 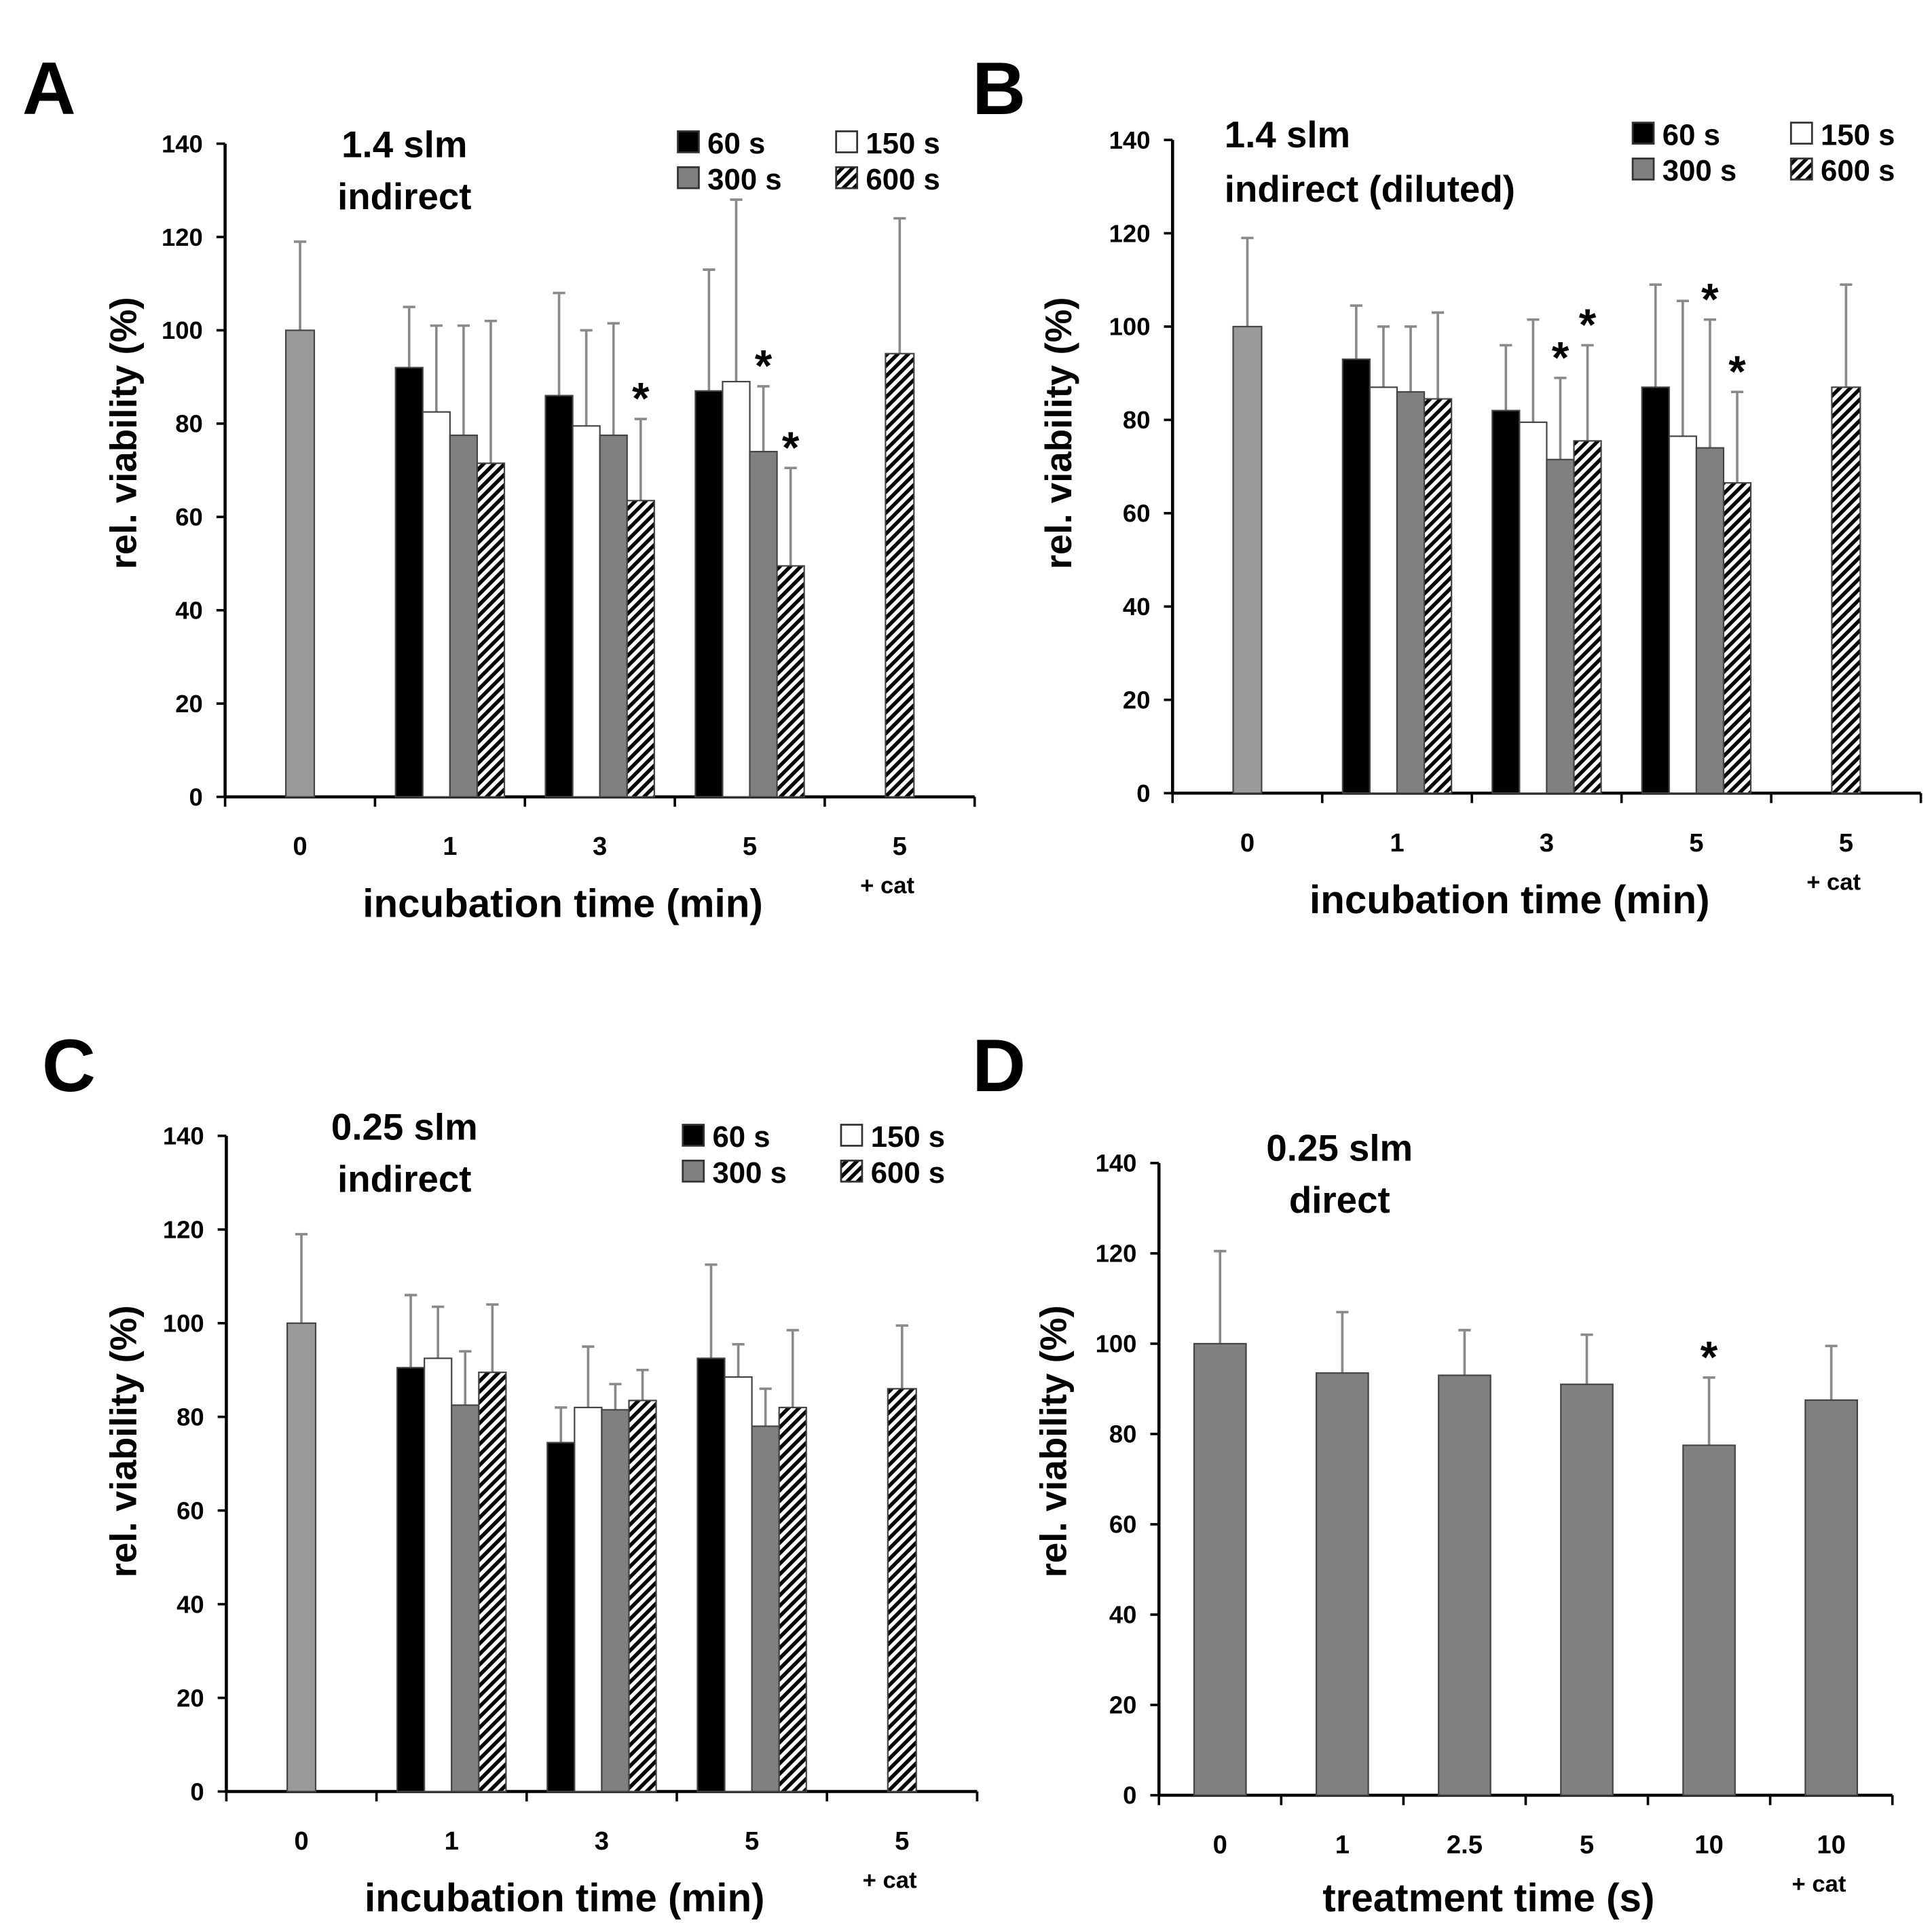 What do you see at coordinates (1831, 1845) in the screenshot?
I see `x-tick-label: 10` at bounding box center [1831, 1845].